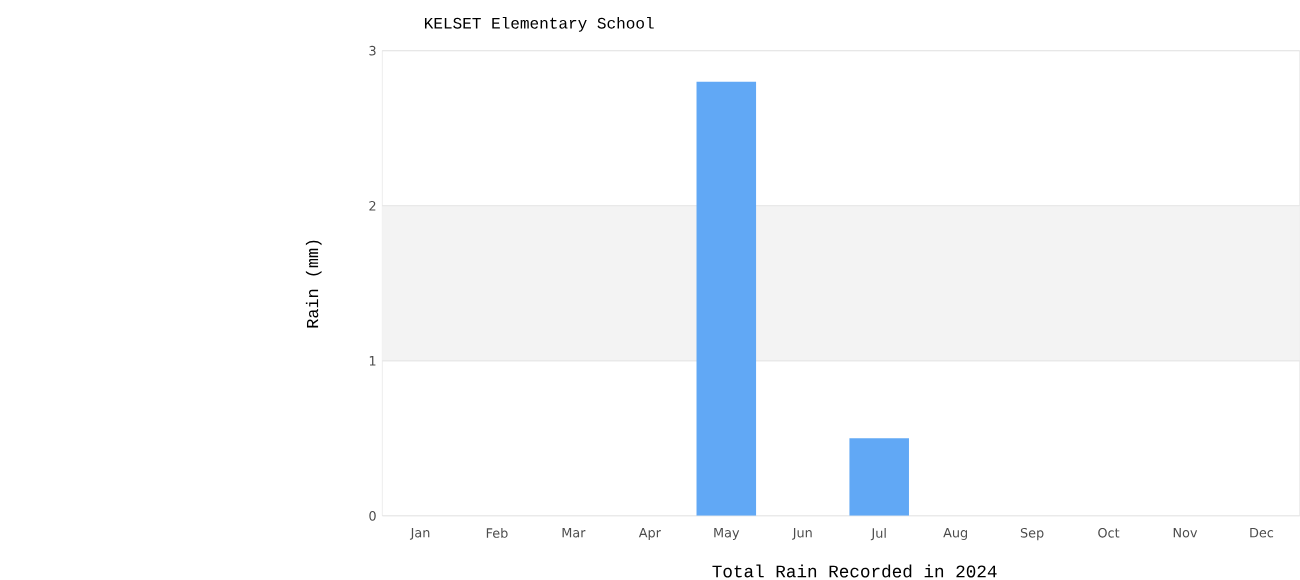  Describe the element at coordinates (854, 571) in the screenshot. I see `x-axis-title: Total Rain Recorded in 2024` at that location.